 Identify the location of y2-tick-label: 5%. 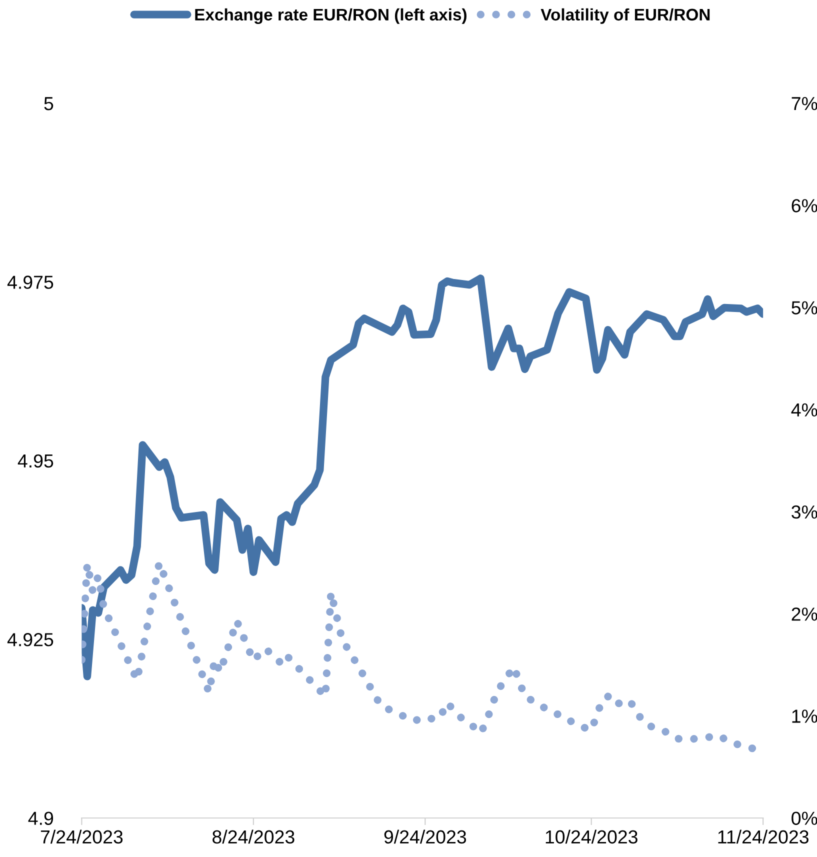
(804, 307).